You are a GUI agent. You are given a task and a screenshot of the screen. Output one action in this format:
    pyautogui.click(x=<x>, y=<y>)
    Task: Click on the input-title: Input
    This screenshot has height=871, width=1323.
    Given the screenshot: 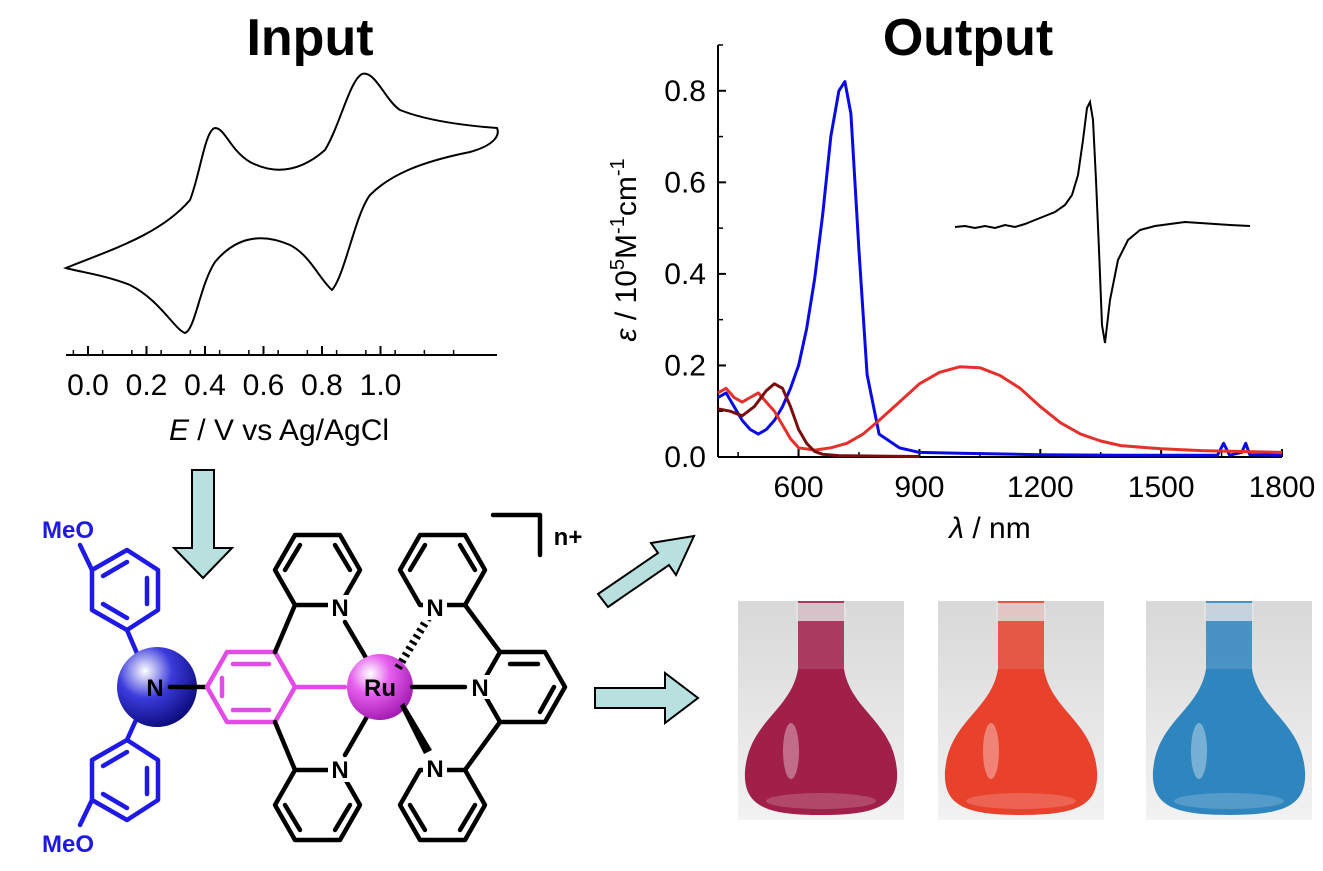 What is the action you would take?
    pyautogui.click(x=309, y=38)
    